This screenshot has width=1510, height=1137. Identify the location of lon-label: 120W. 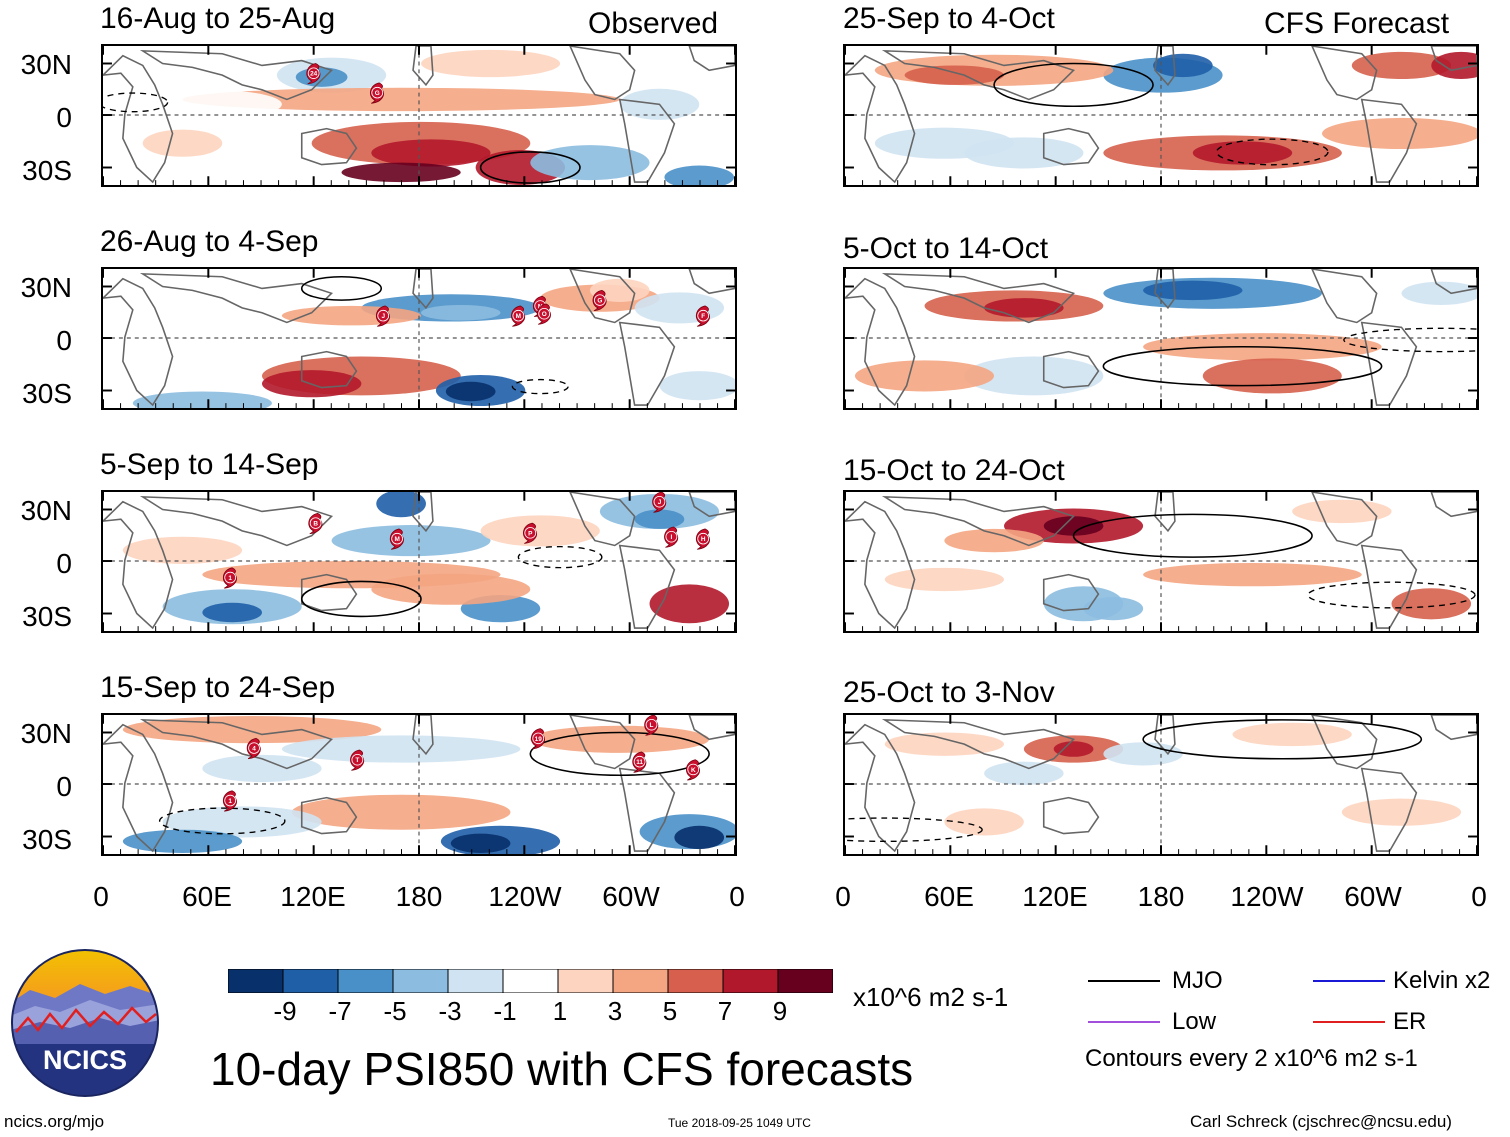
(525, 896).